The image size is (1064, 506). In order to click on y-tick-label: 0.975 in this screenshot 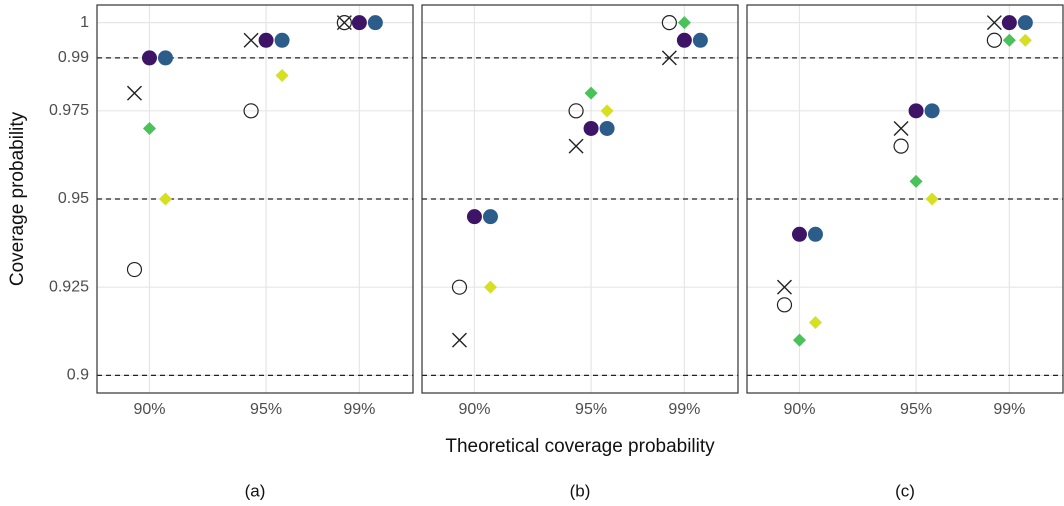, I will do `click(69, 110)`.